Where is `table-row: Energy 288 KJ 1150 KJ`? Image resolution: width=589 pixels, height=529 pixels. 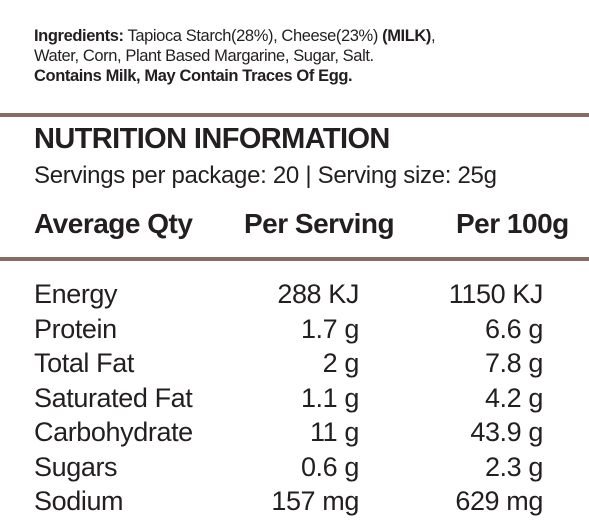 table-row: Energy 288 KJ 1150 KJ is located at coordinates (294, 296).